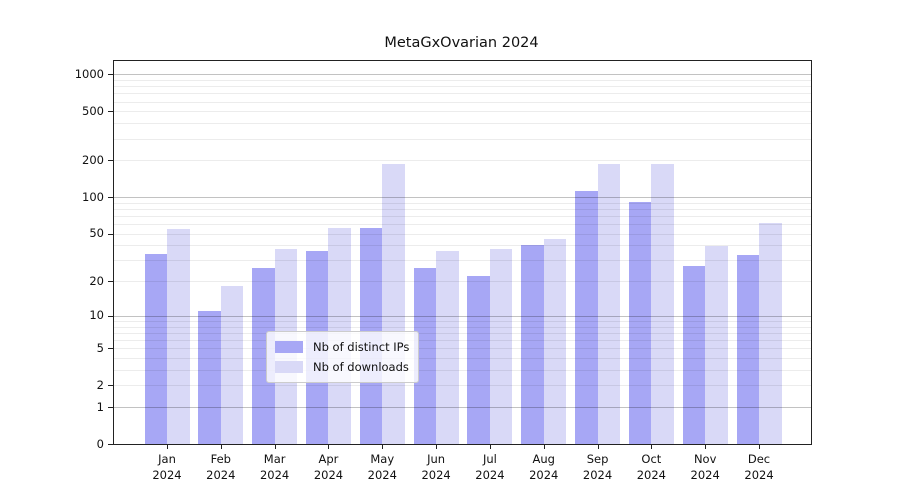 This screenshot has height=500, width=900. I want to click on ytick-label-200: 200, so click(93, 159).